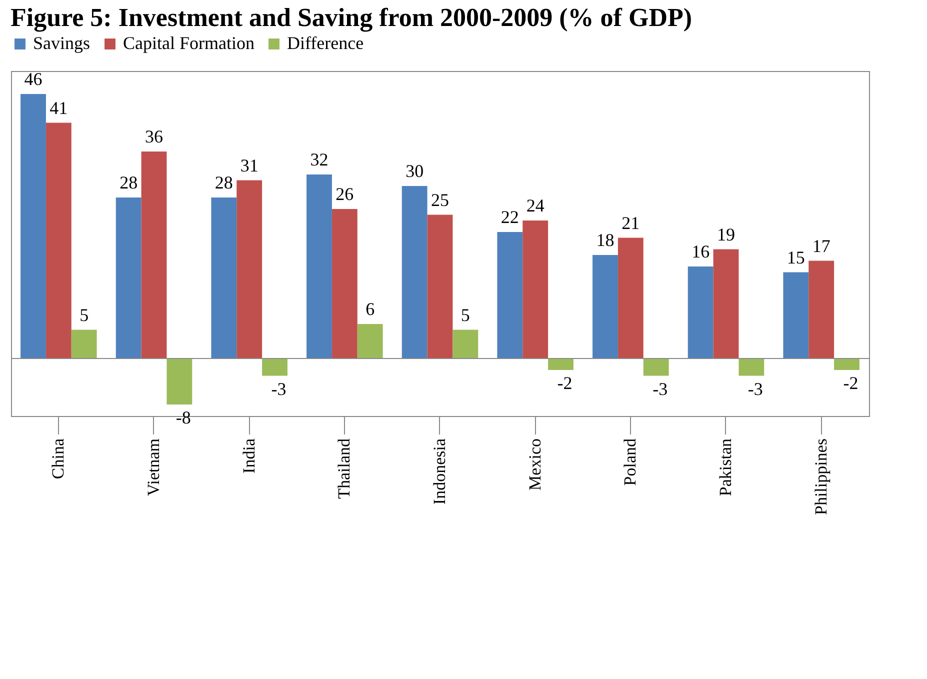  I want to click on data-label: 17, so click(821, 246).